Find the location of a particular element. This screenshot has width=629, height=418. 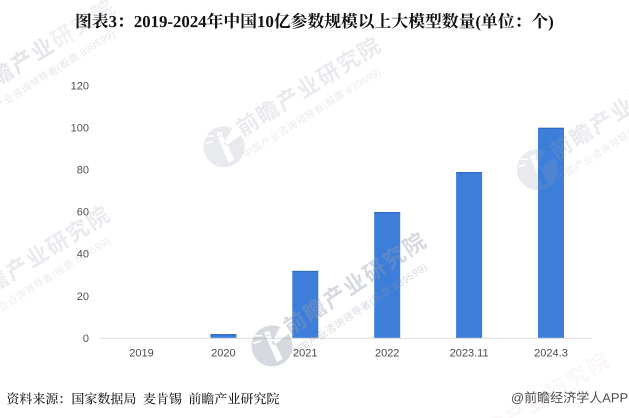

svg-text: 2019 is located at coordinates (141, 354).